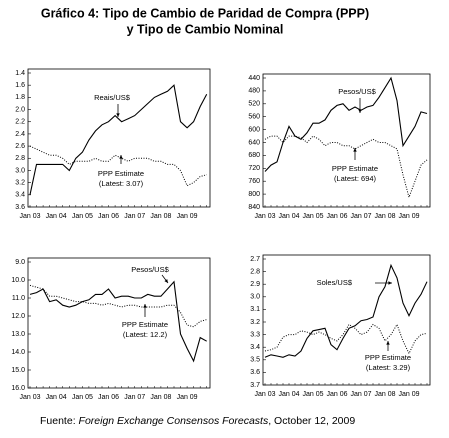 The height and width of the screenshot is (438, 449). Describe the element at coordinates (255, 385) in the screenshot. I see `y-tick-label: 3.7` at that location.